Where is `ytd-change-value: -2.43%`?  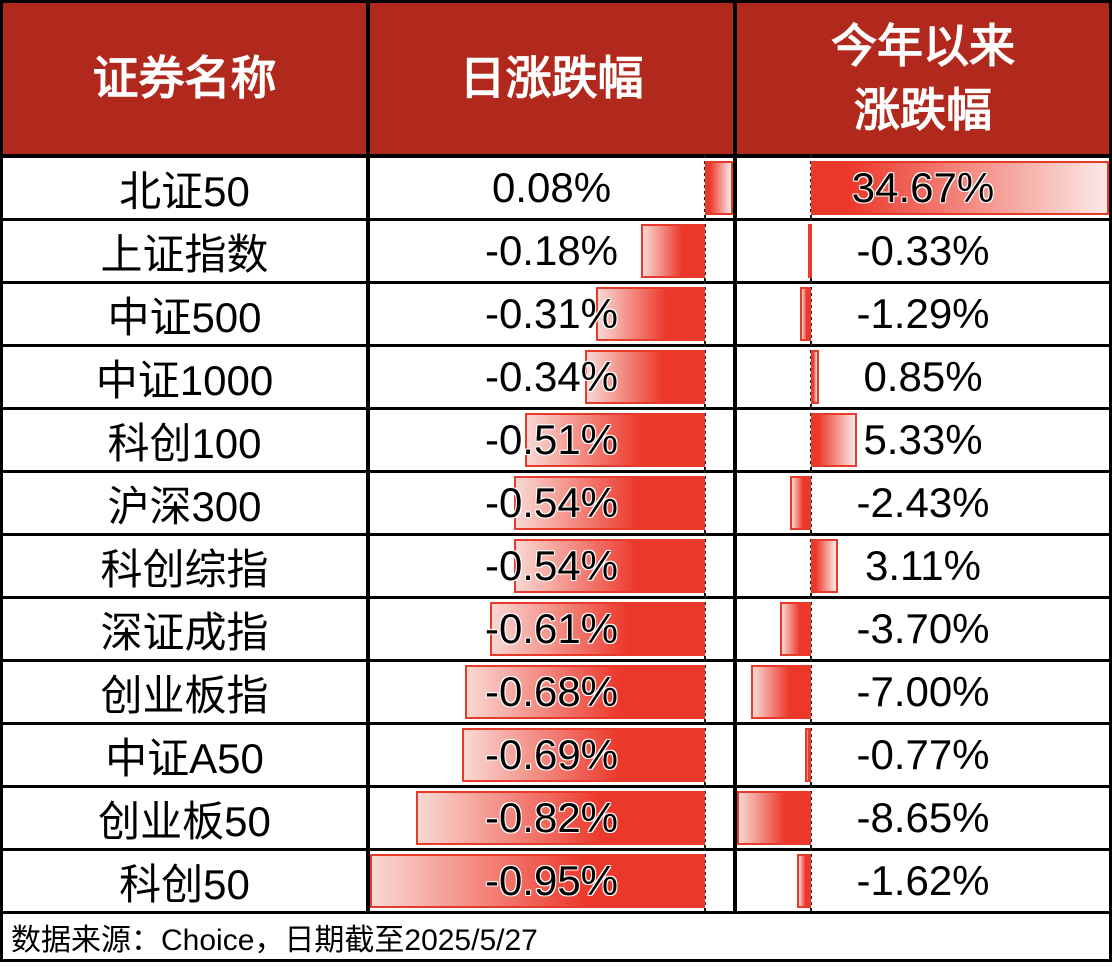
ytd-change-value: -2.43% is located at coordinates (923, 502).